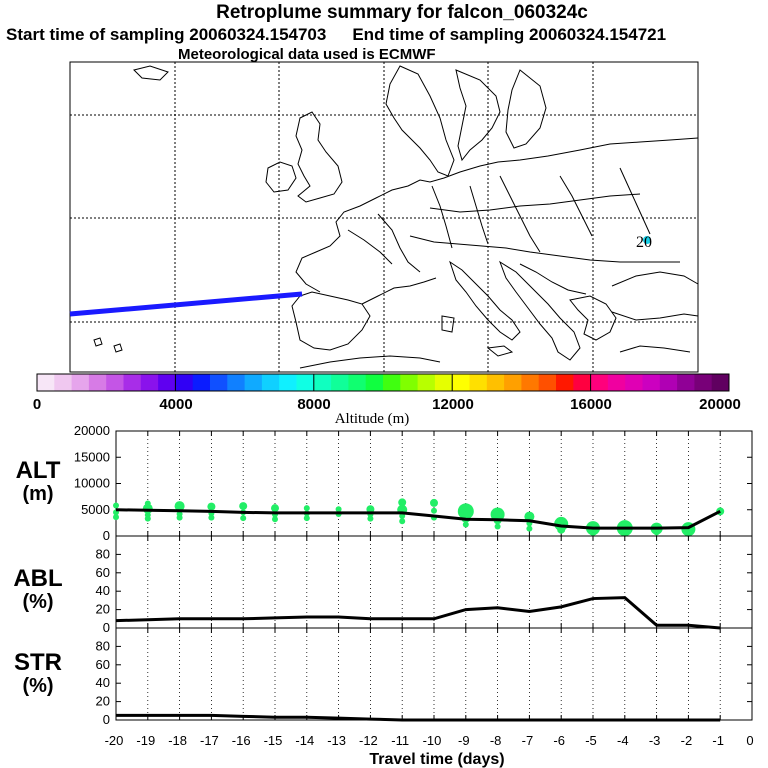  What do you see at coordinates (436, 759) in the screenshot?
I see `x-axis-label: Travel time (days)` at bounding box center [436, 759].